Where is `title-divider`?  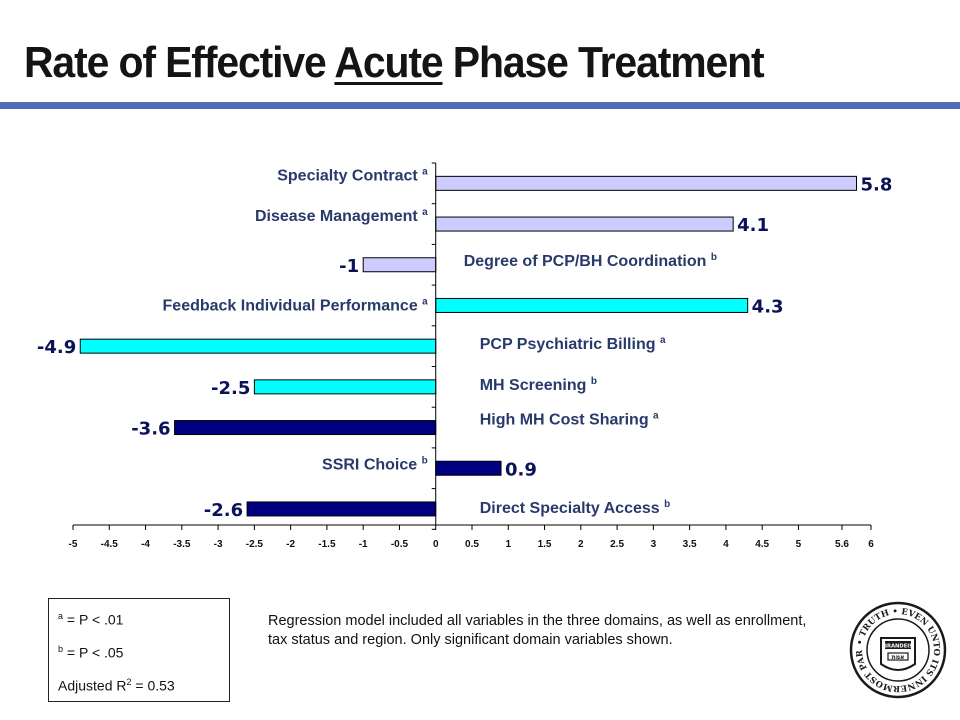 title-divider is located at coordinates (480, 105).